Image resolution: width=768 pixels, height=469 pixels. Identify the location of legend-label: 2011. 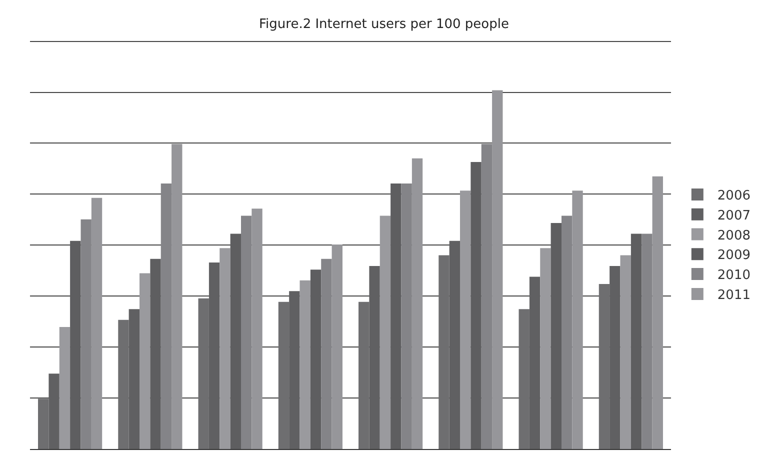
(734, 296).